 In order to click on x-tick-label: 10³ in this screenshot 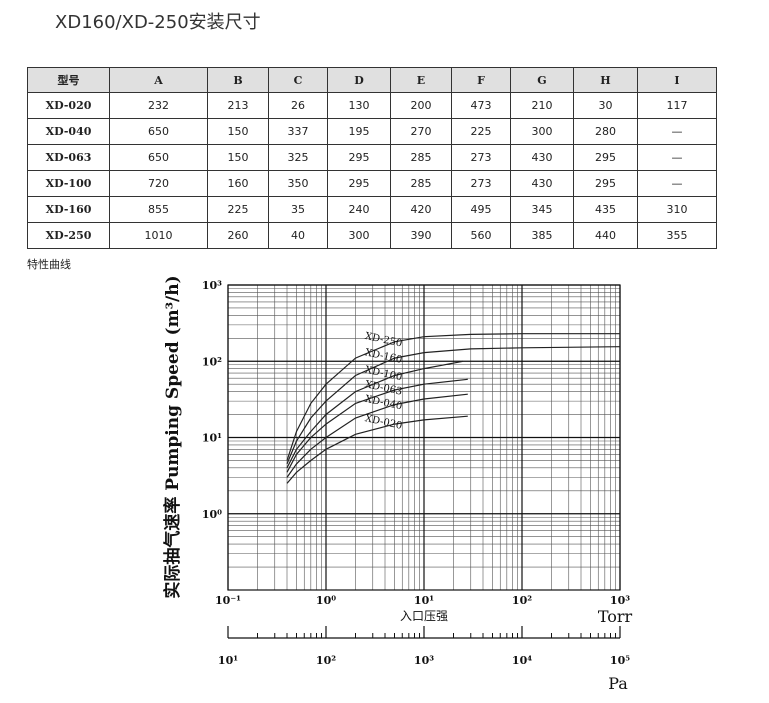, I will do `click(620, 600)`.